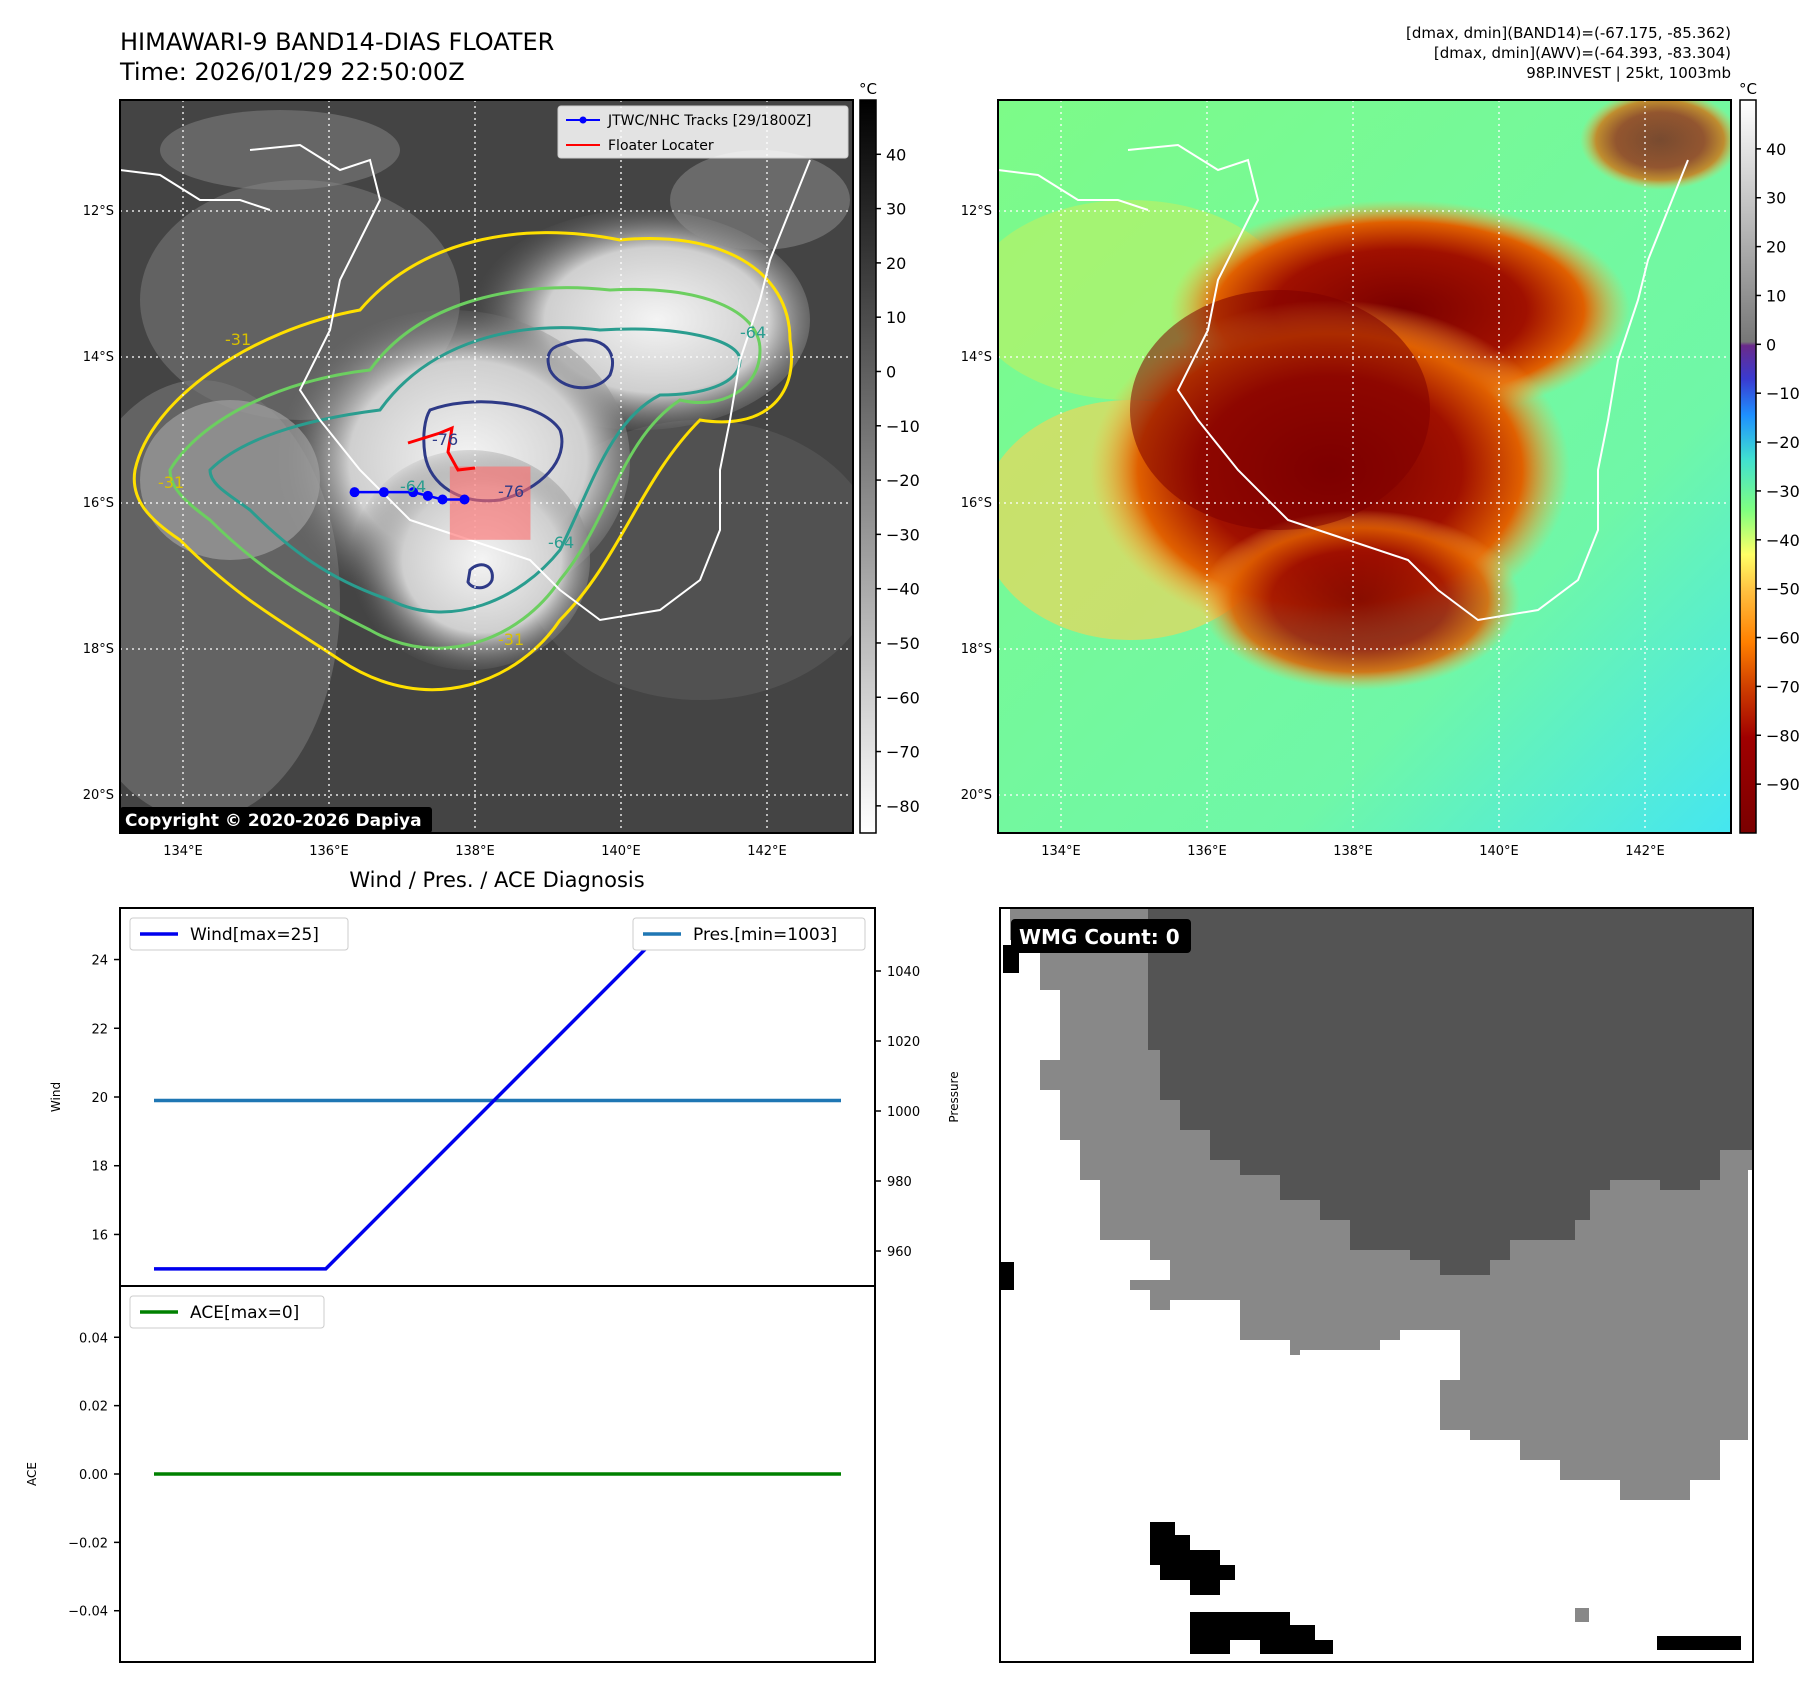 Image resolution: width=1813 pixels, height=1690 pixels. What do you see at coordinates (1628, 73) in the screenshot?
I see `info-line-storm: 98P.INVEST | 25kt, 1003mb` at bounding box center [1628, 73].